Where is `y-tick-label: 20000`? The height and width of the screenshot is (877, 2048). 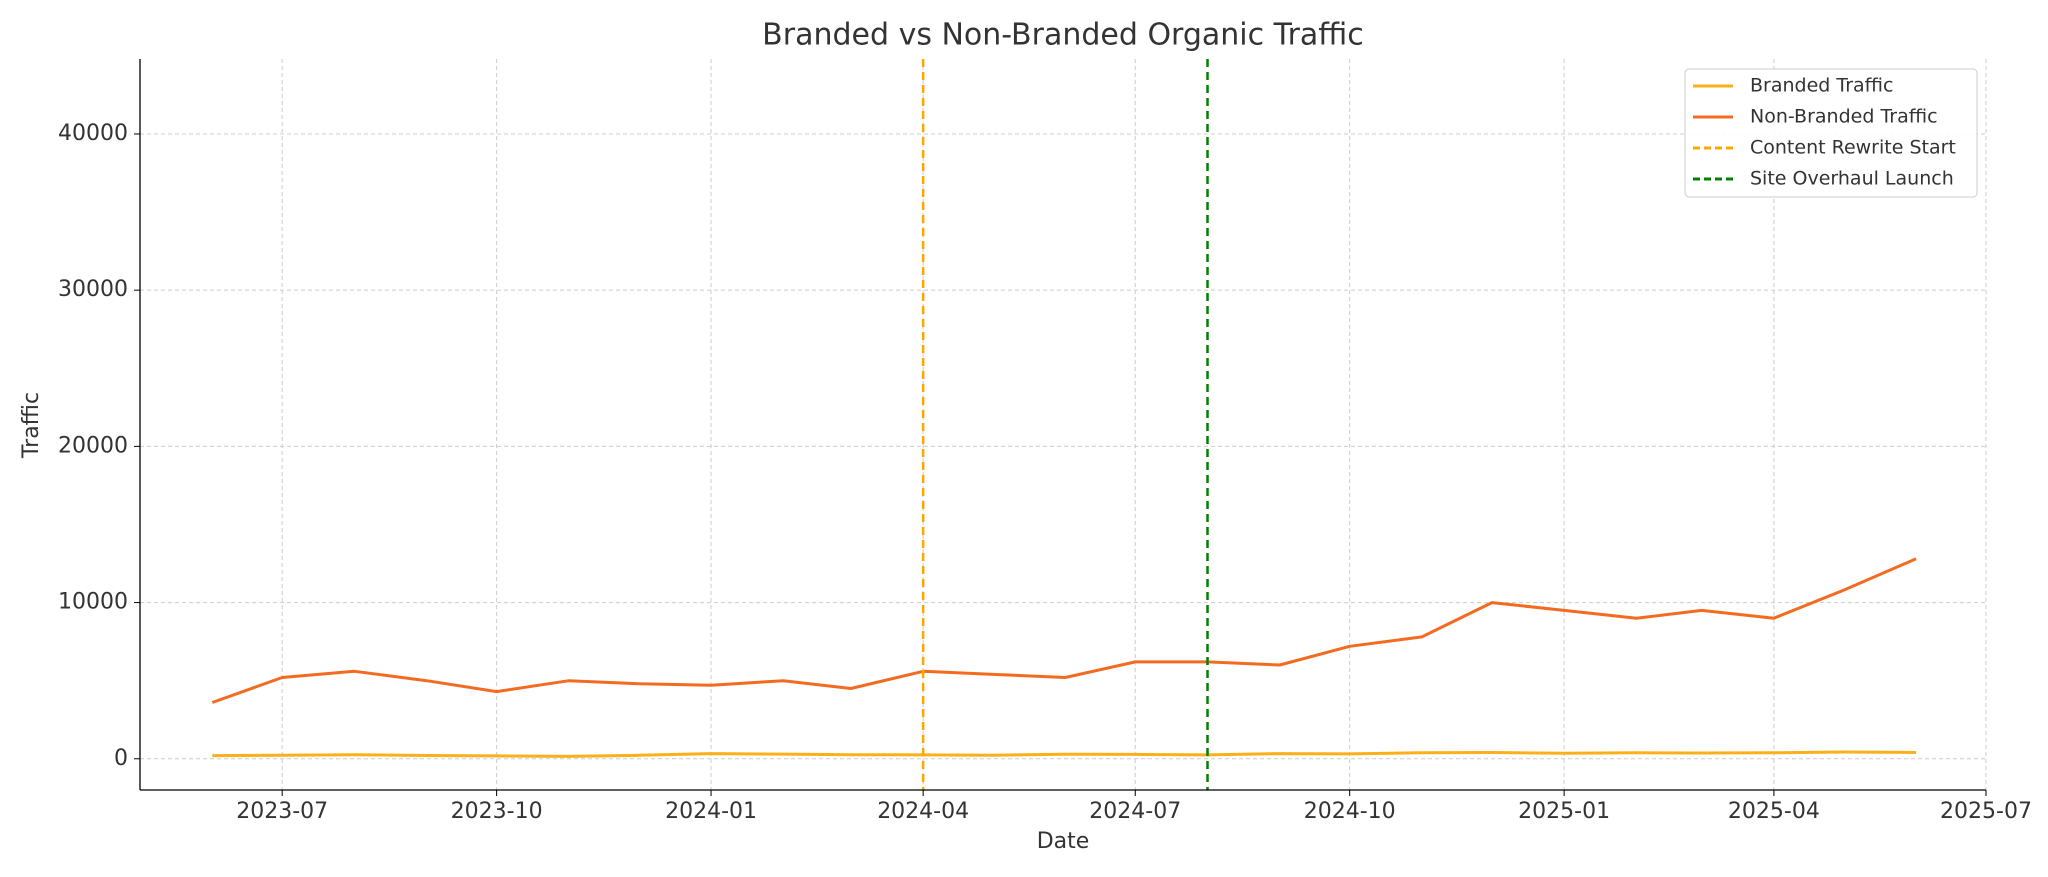 y-tick-label: 20000 is located at coordinates (93, 445).